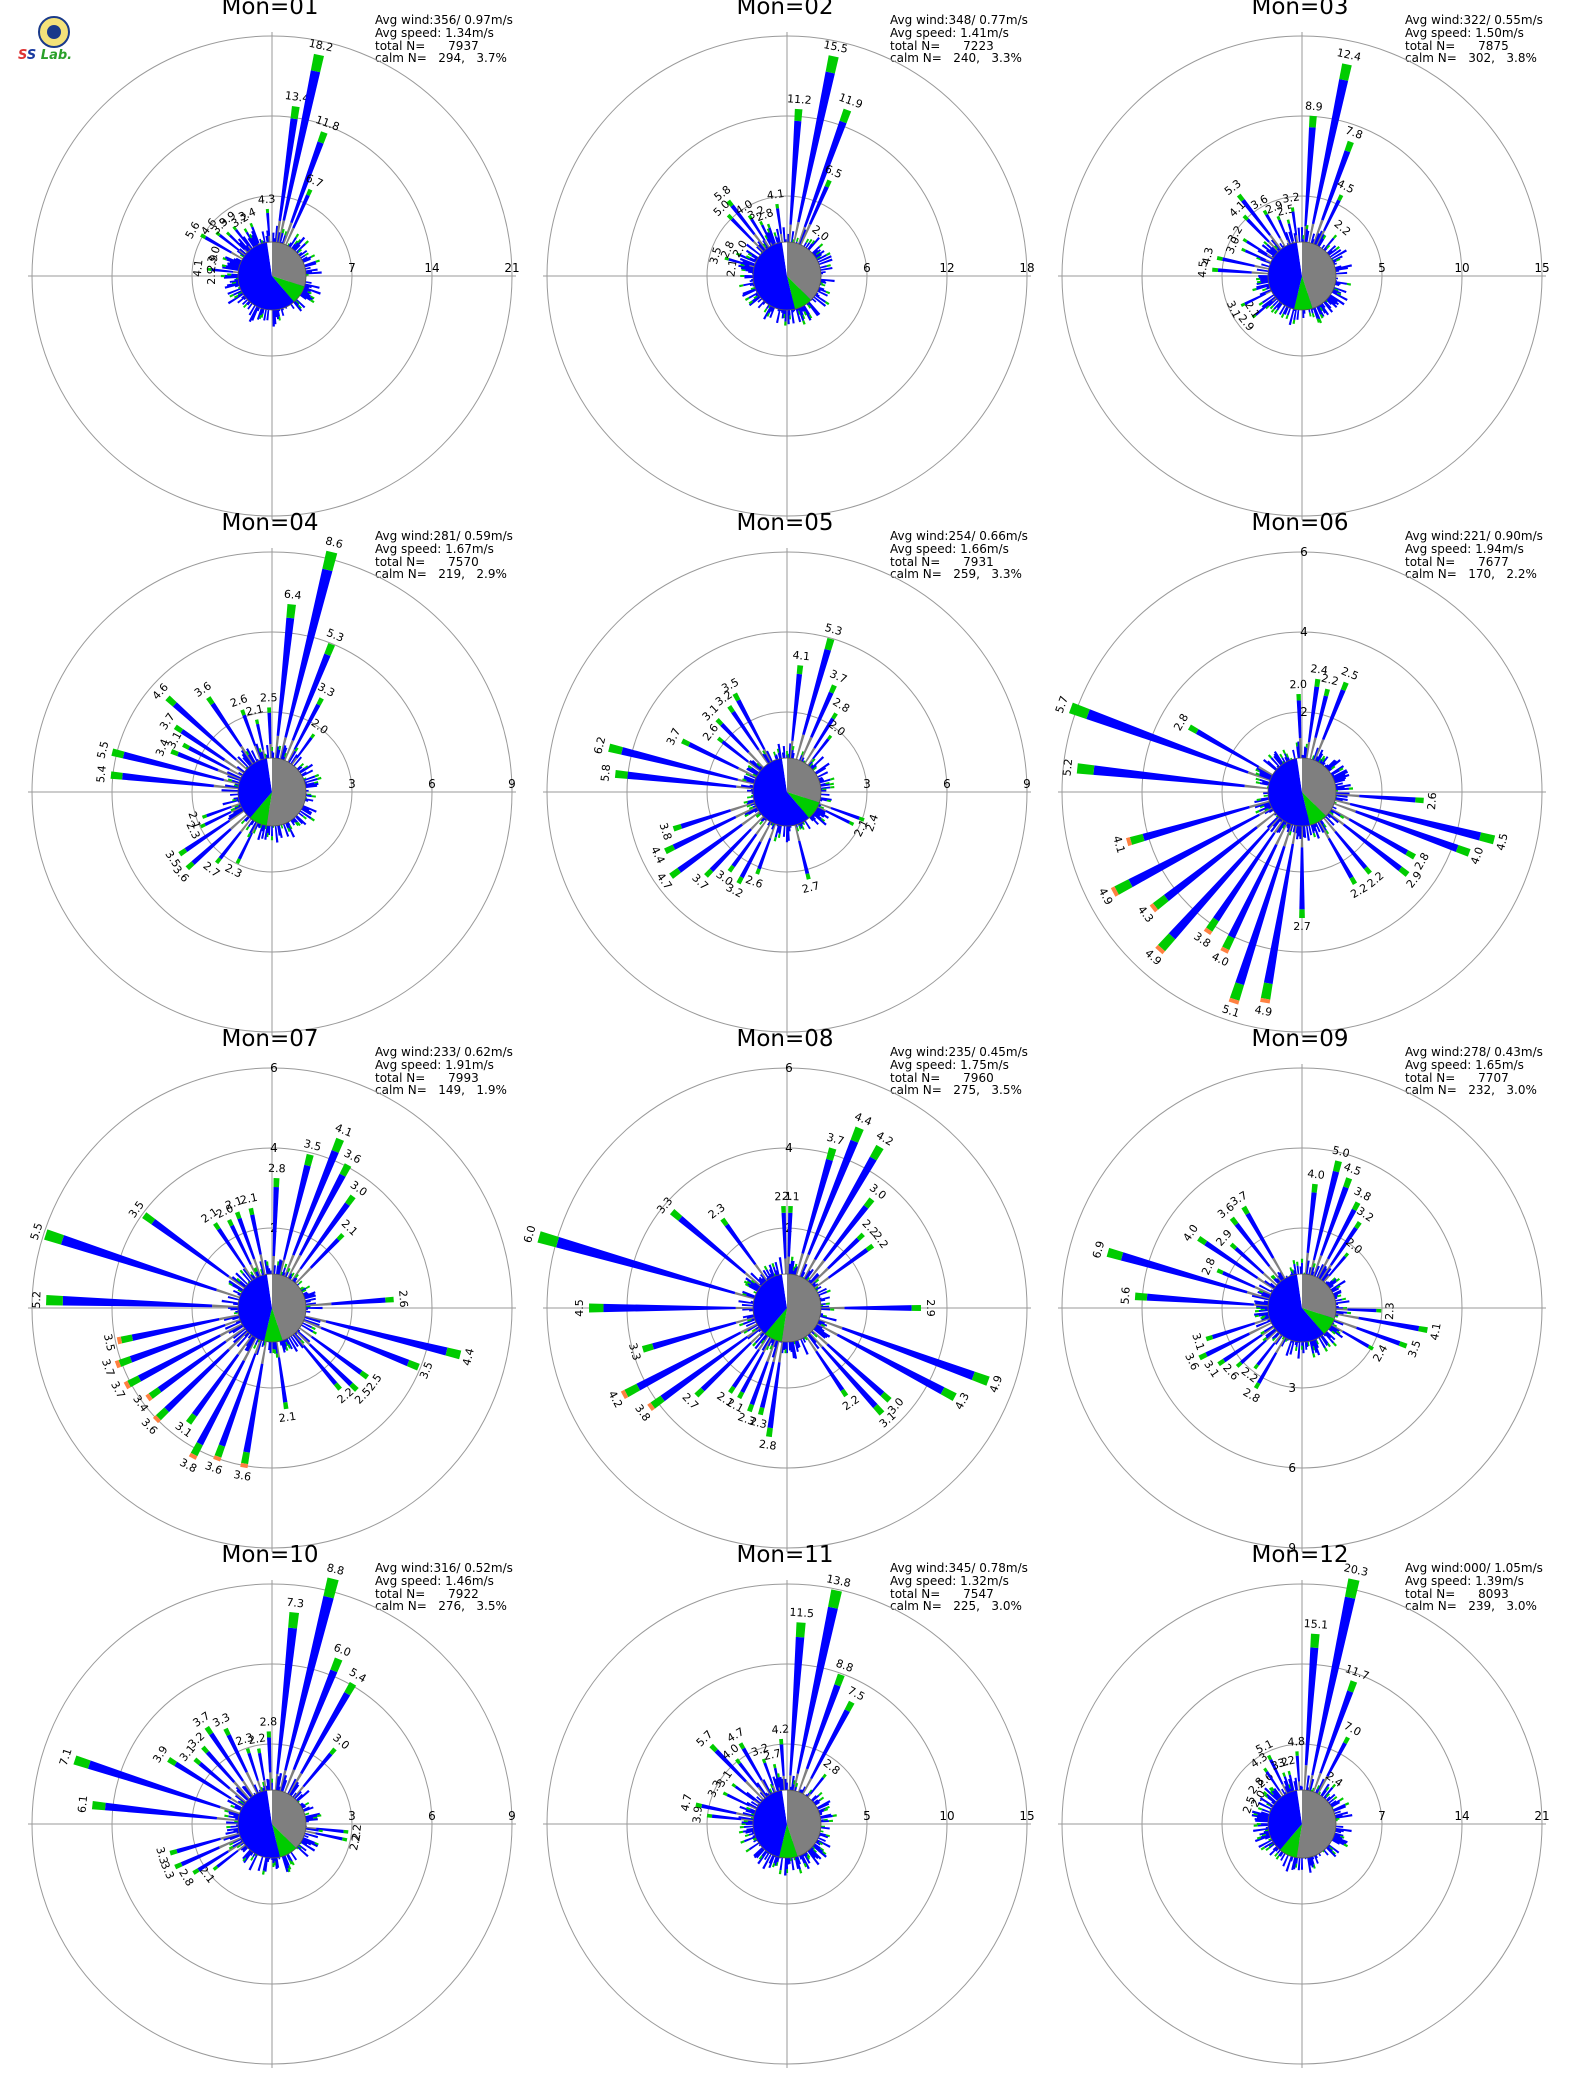  I want to click on calm-disc-rim, so click(272, 1308).